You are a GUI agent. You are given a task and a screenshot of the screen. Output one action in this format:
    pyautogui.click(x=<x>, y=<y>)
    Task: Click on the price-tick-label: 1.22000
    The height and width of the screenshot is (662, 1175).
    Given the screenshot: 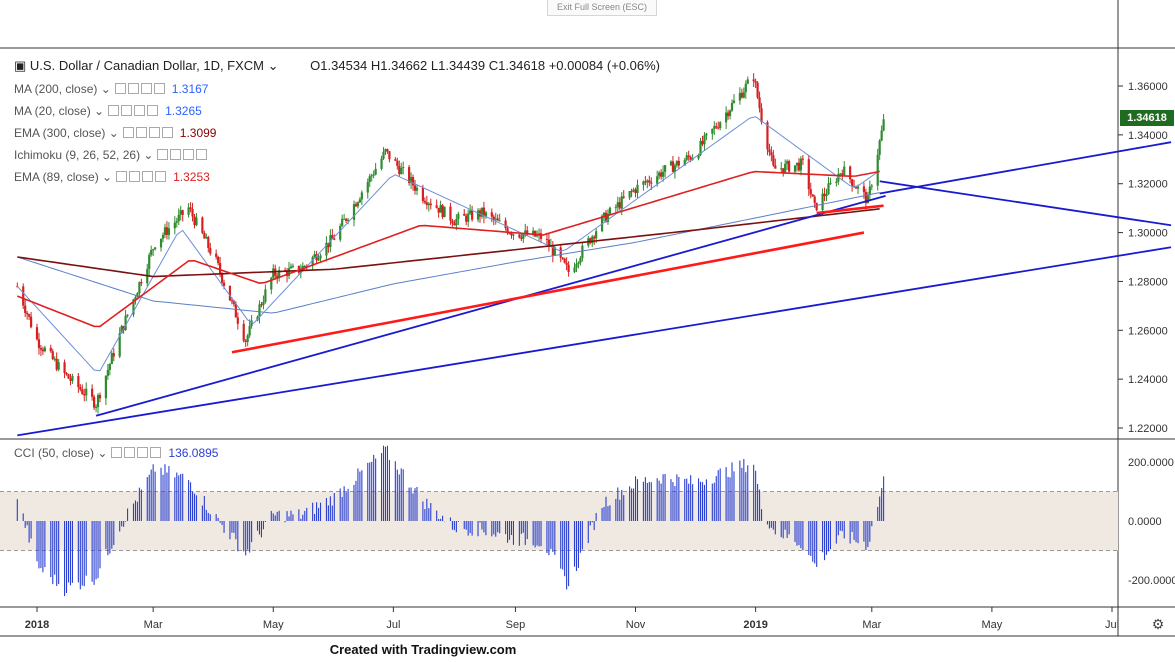 What is the action you would take?
    pyautogui.click(x=1148, y=429)
    